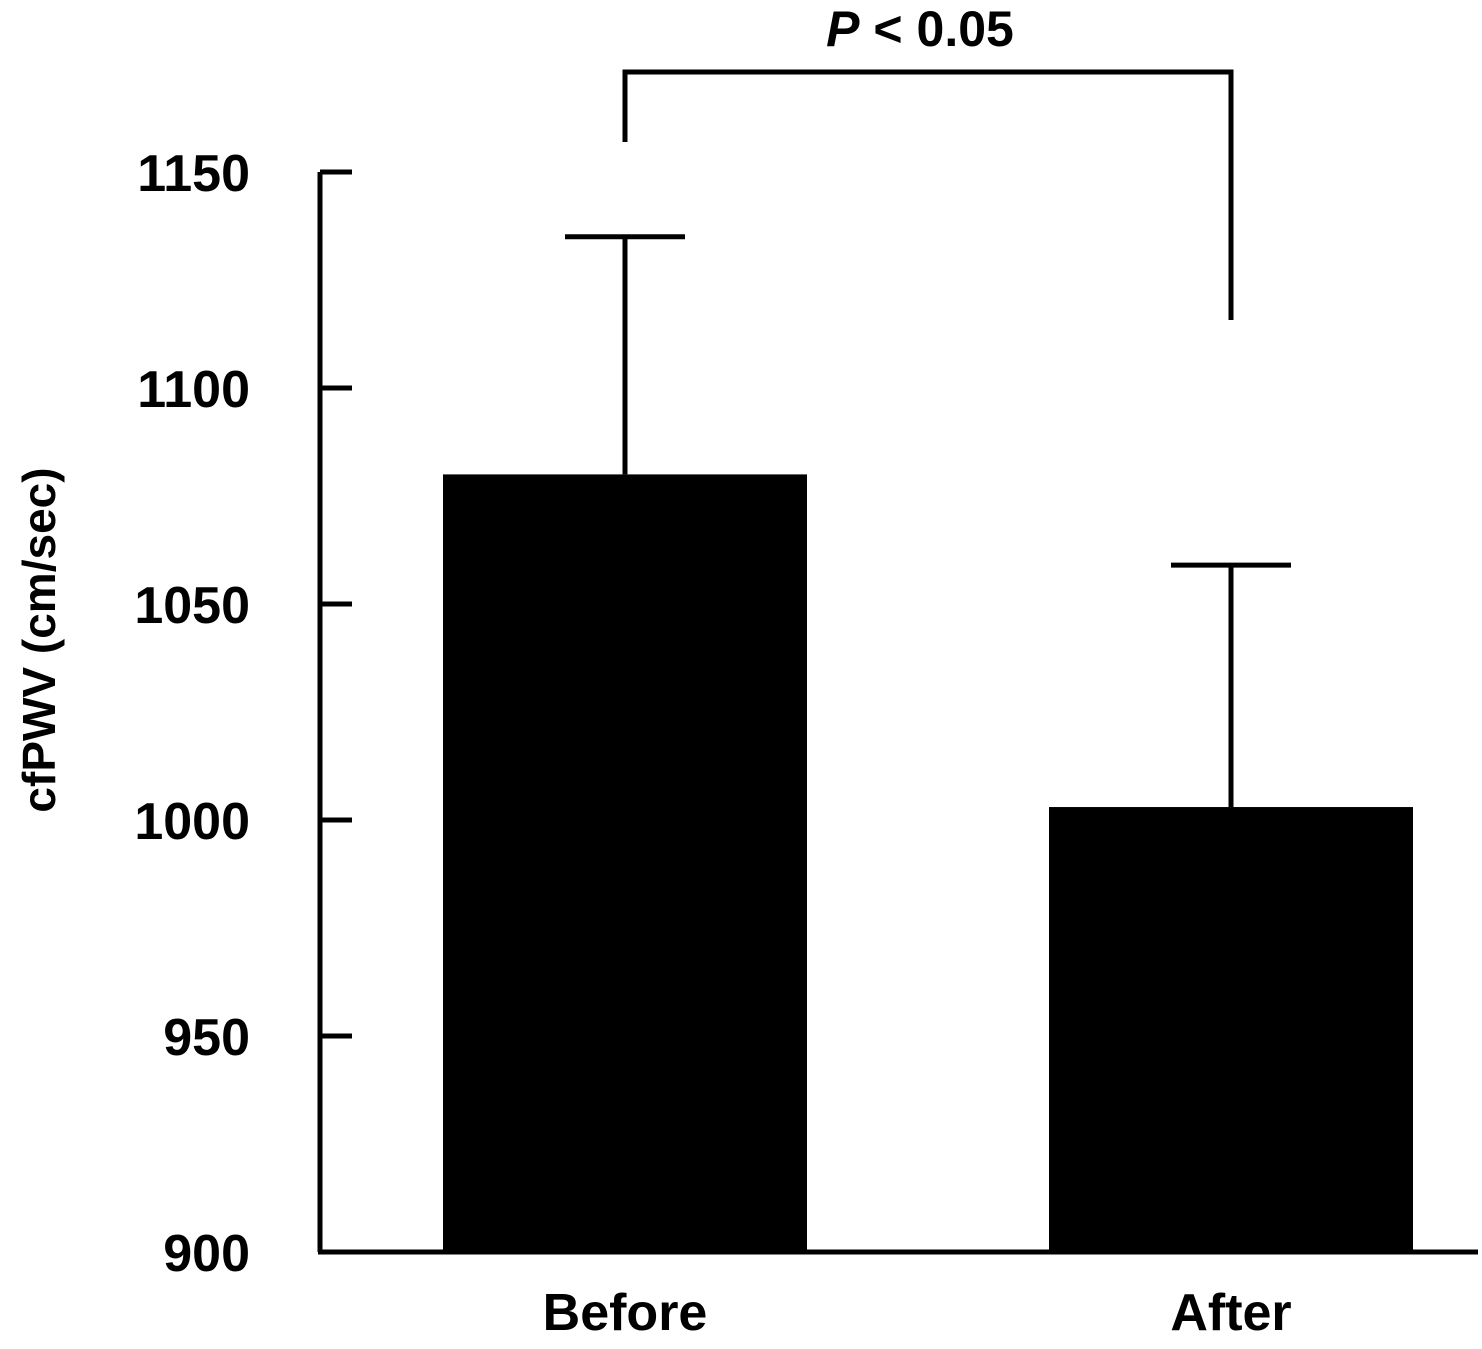  What do you see at coordinates (206, 1254) in the screenshot?
I see `y-tick-label: 900` at bounding box center [206, 1254].